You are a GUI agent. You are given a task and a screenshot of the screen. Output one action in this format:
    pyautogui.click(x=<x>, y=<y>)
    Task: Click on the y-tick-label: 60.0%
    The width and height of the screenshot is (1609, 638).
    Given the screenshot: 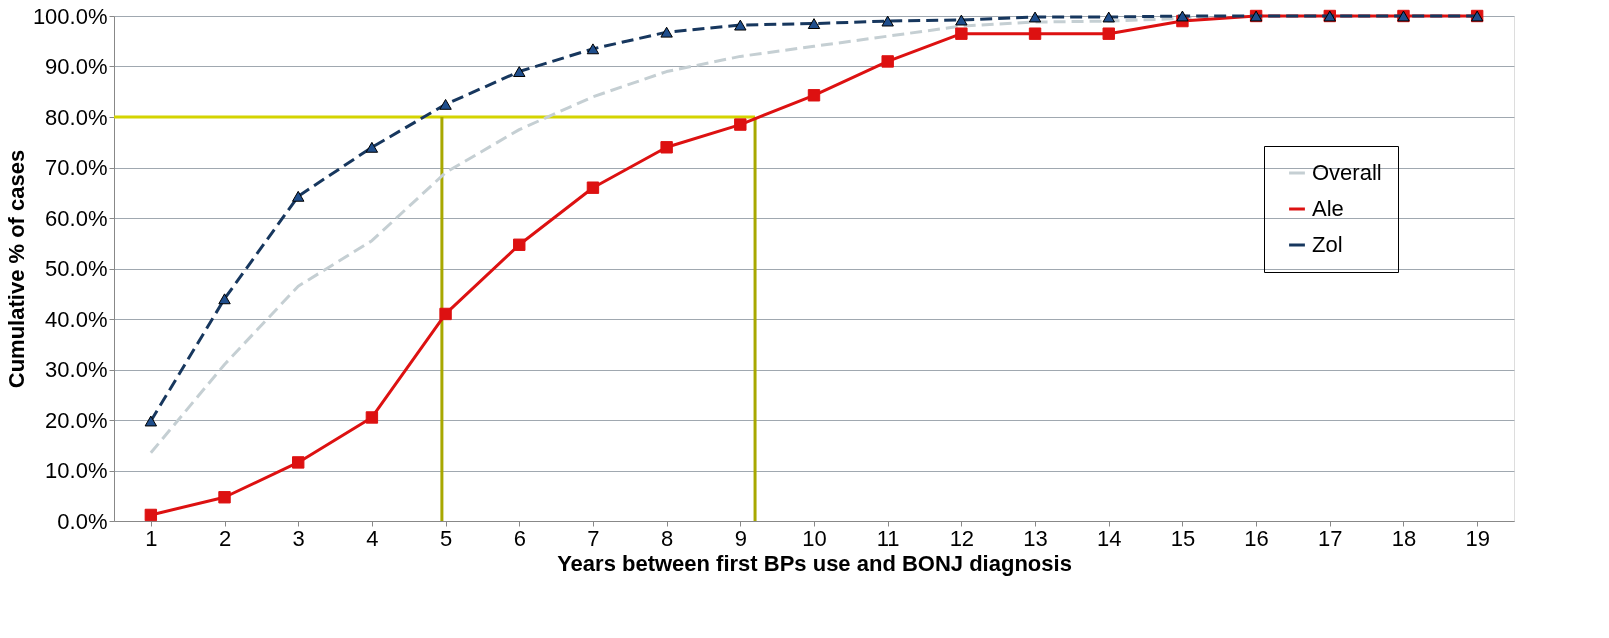 What is the action you would take?
    pyautogui.click(x=76, y=218)
    